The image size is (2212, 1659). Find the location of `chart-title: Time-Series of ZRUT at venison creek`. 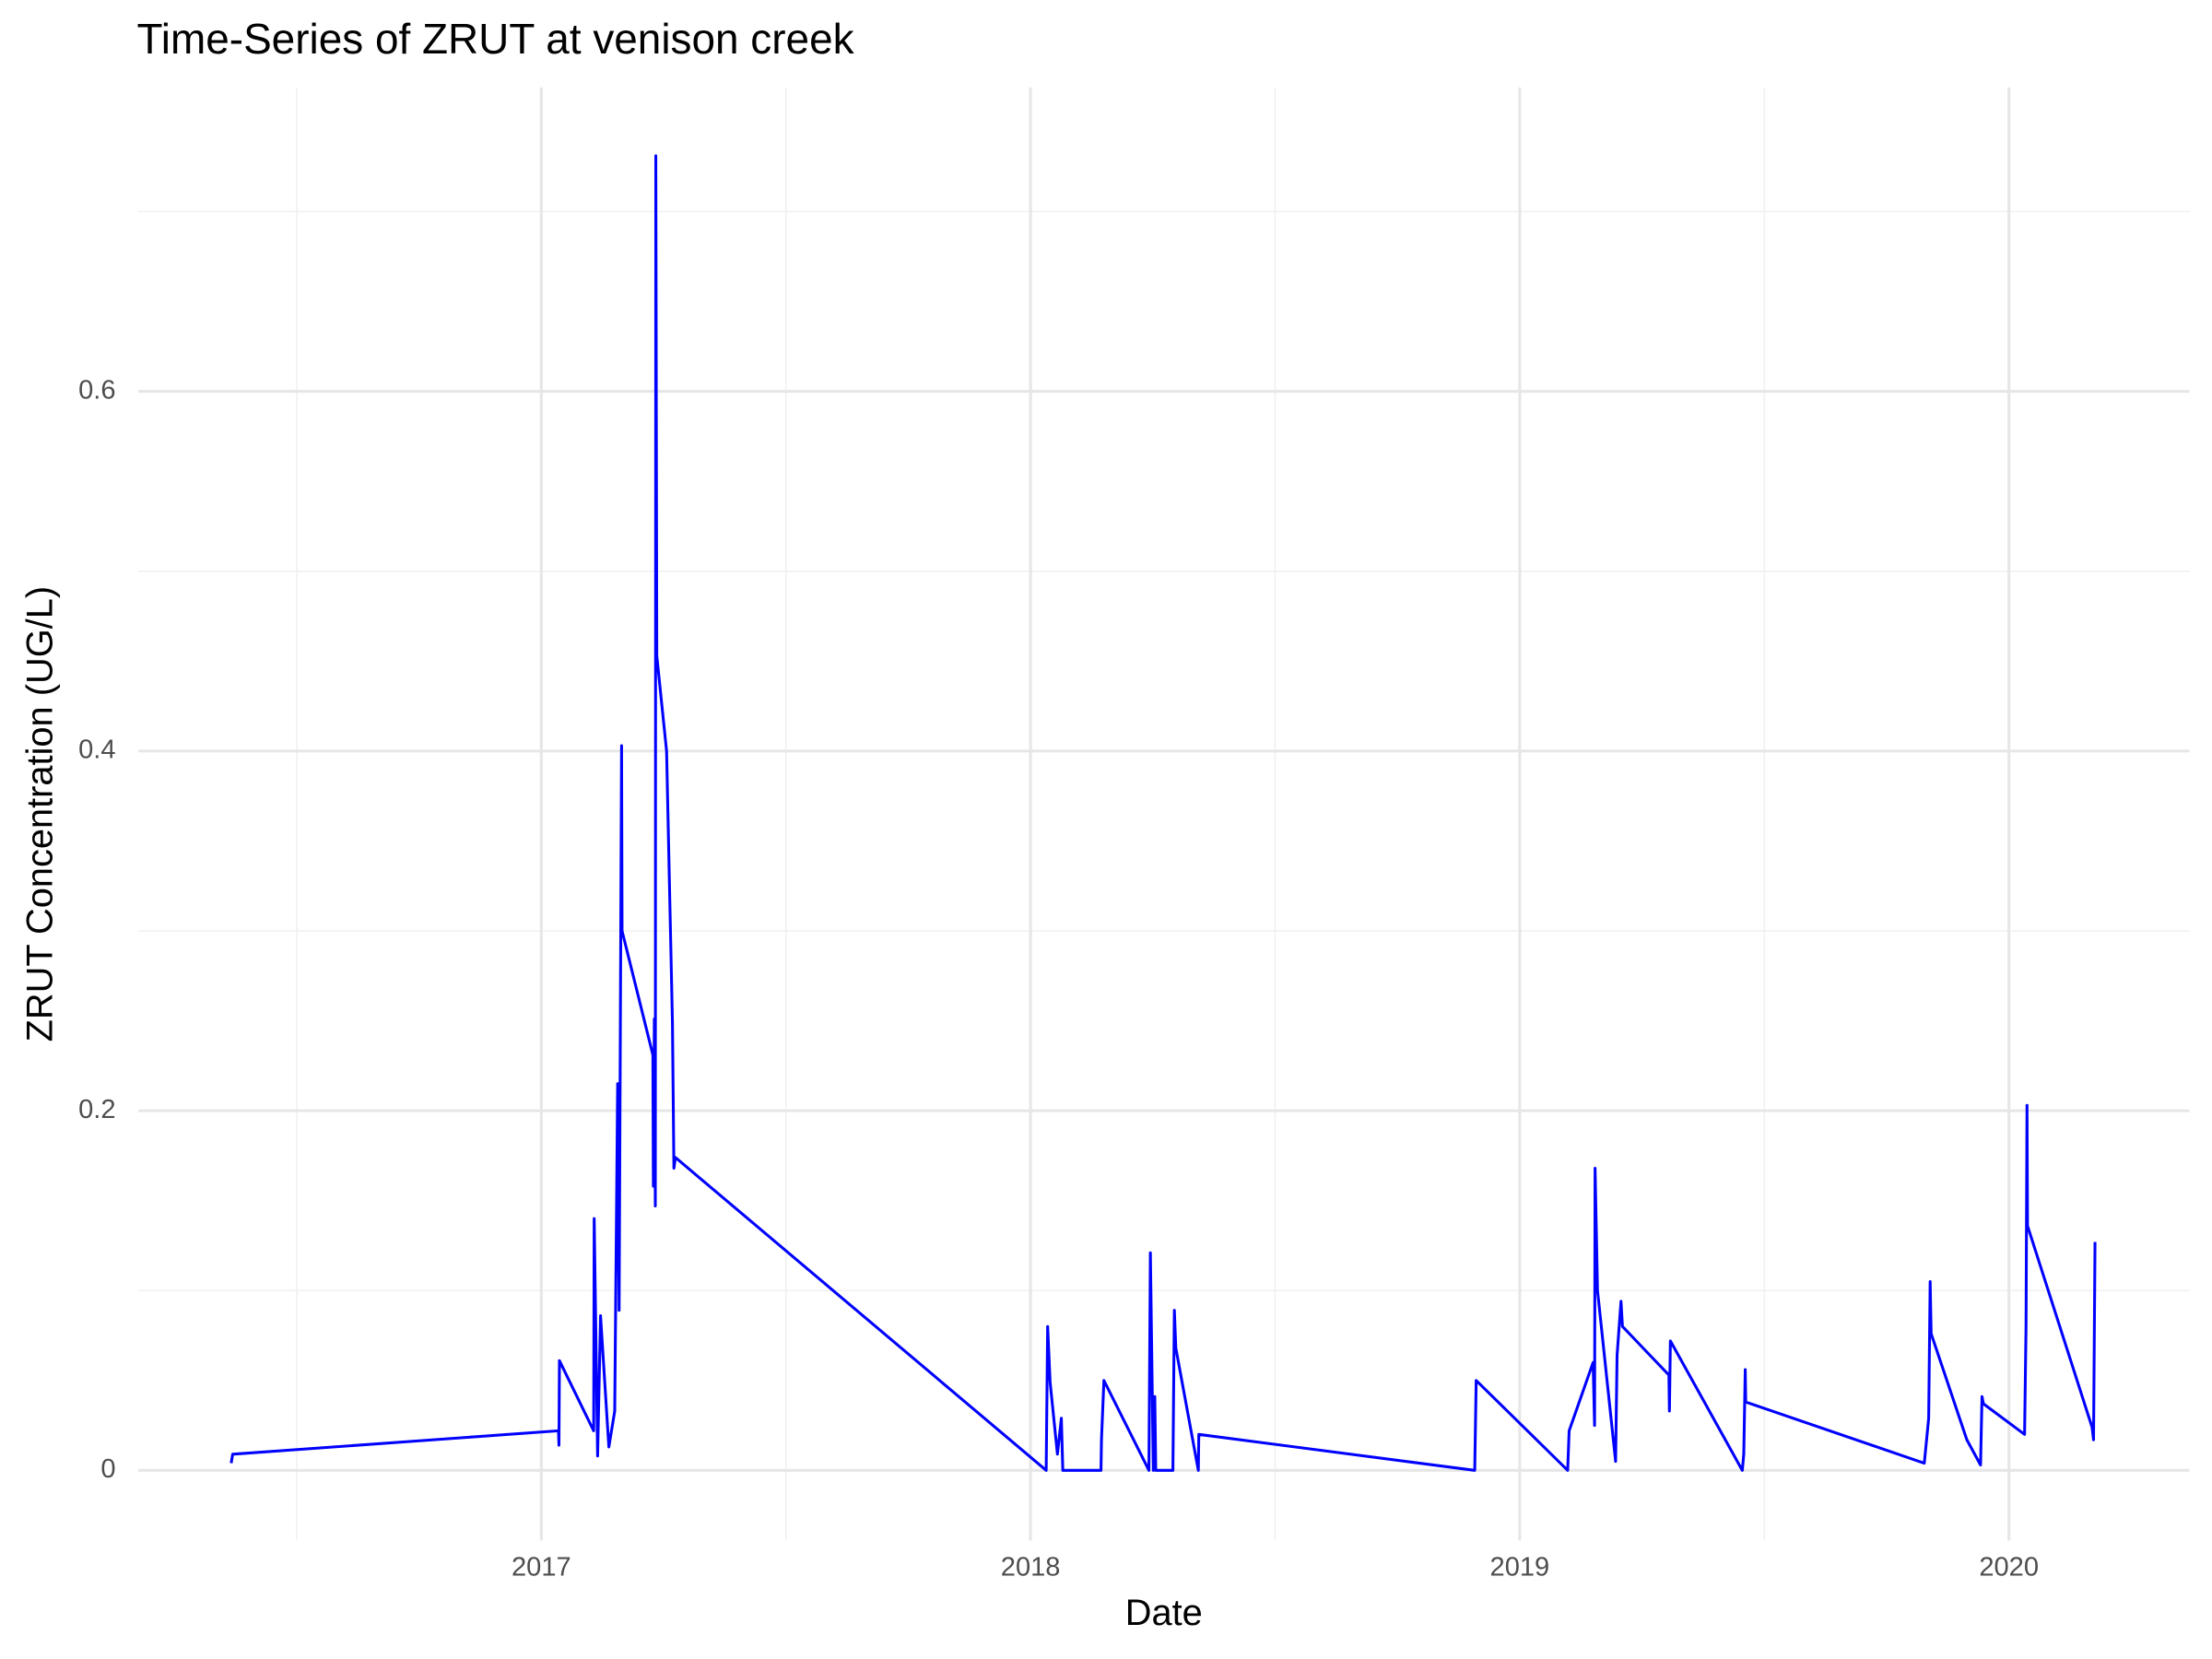

chart-title: Time-Series of ZRUT at venison creek is located at coordinates (495, 39).